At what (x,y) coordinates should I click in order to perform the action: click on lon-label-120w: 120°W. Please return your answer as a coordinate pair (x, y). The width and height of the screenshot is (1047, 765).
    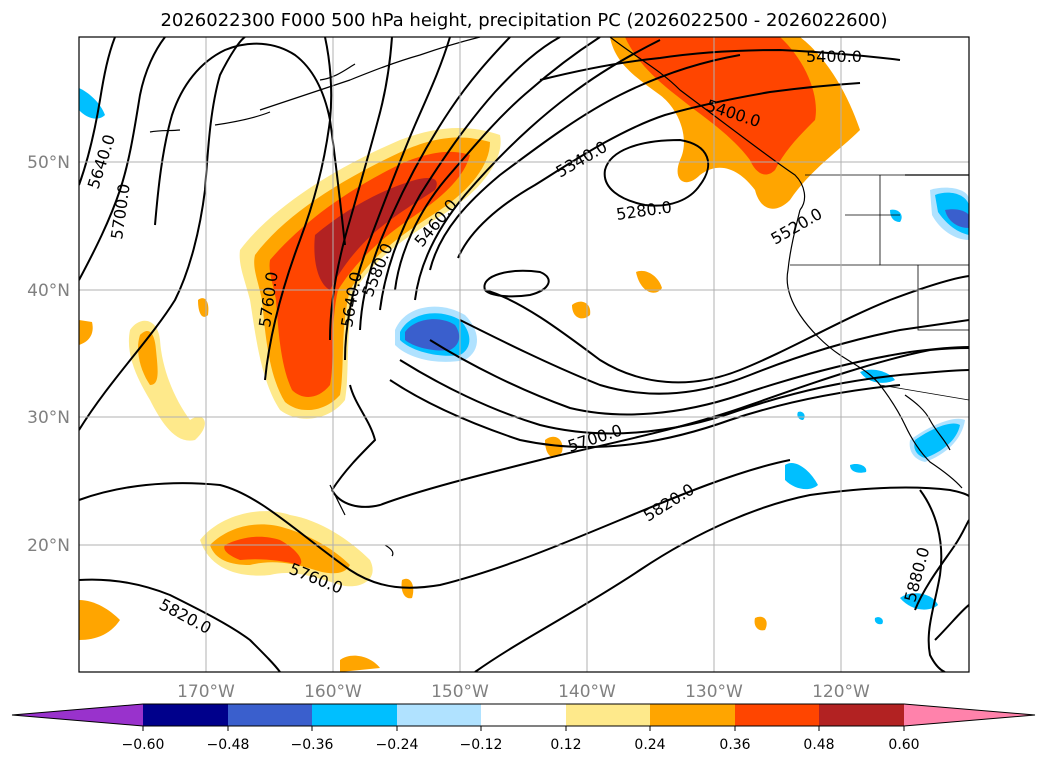
    Looking at the image, I should click on (841, 692).